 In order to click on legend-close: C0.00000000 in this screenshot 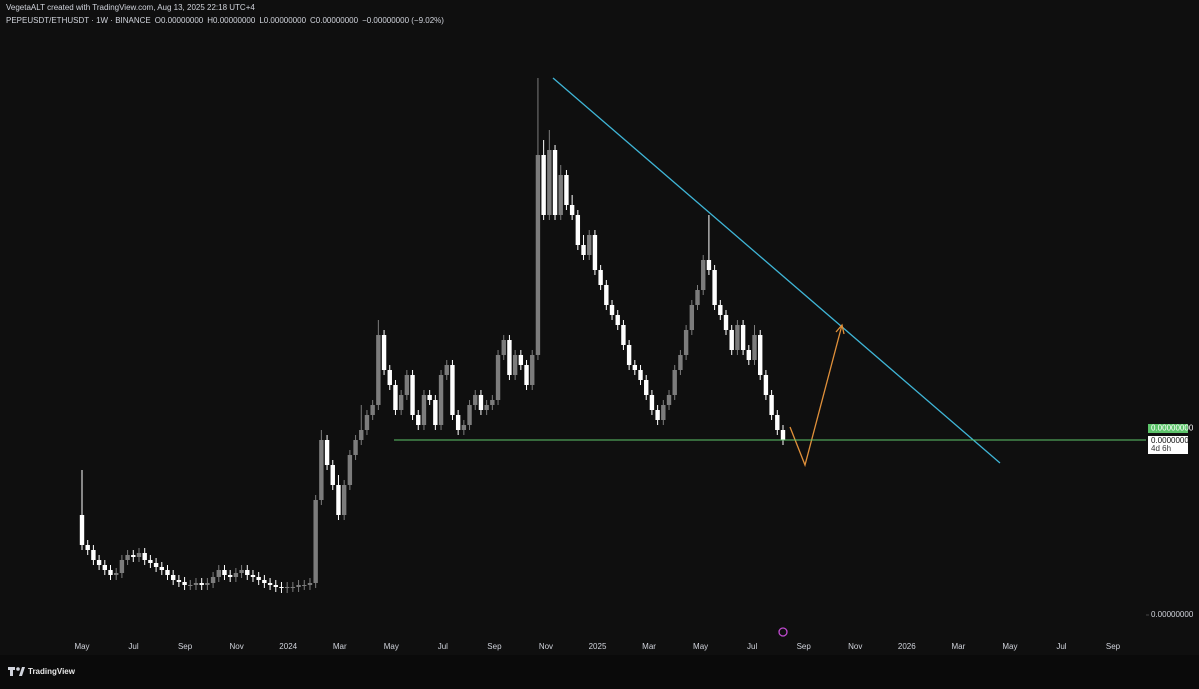, I will do `click(334, 20)`.